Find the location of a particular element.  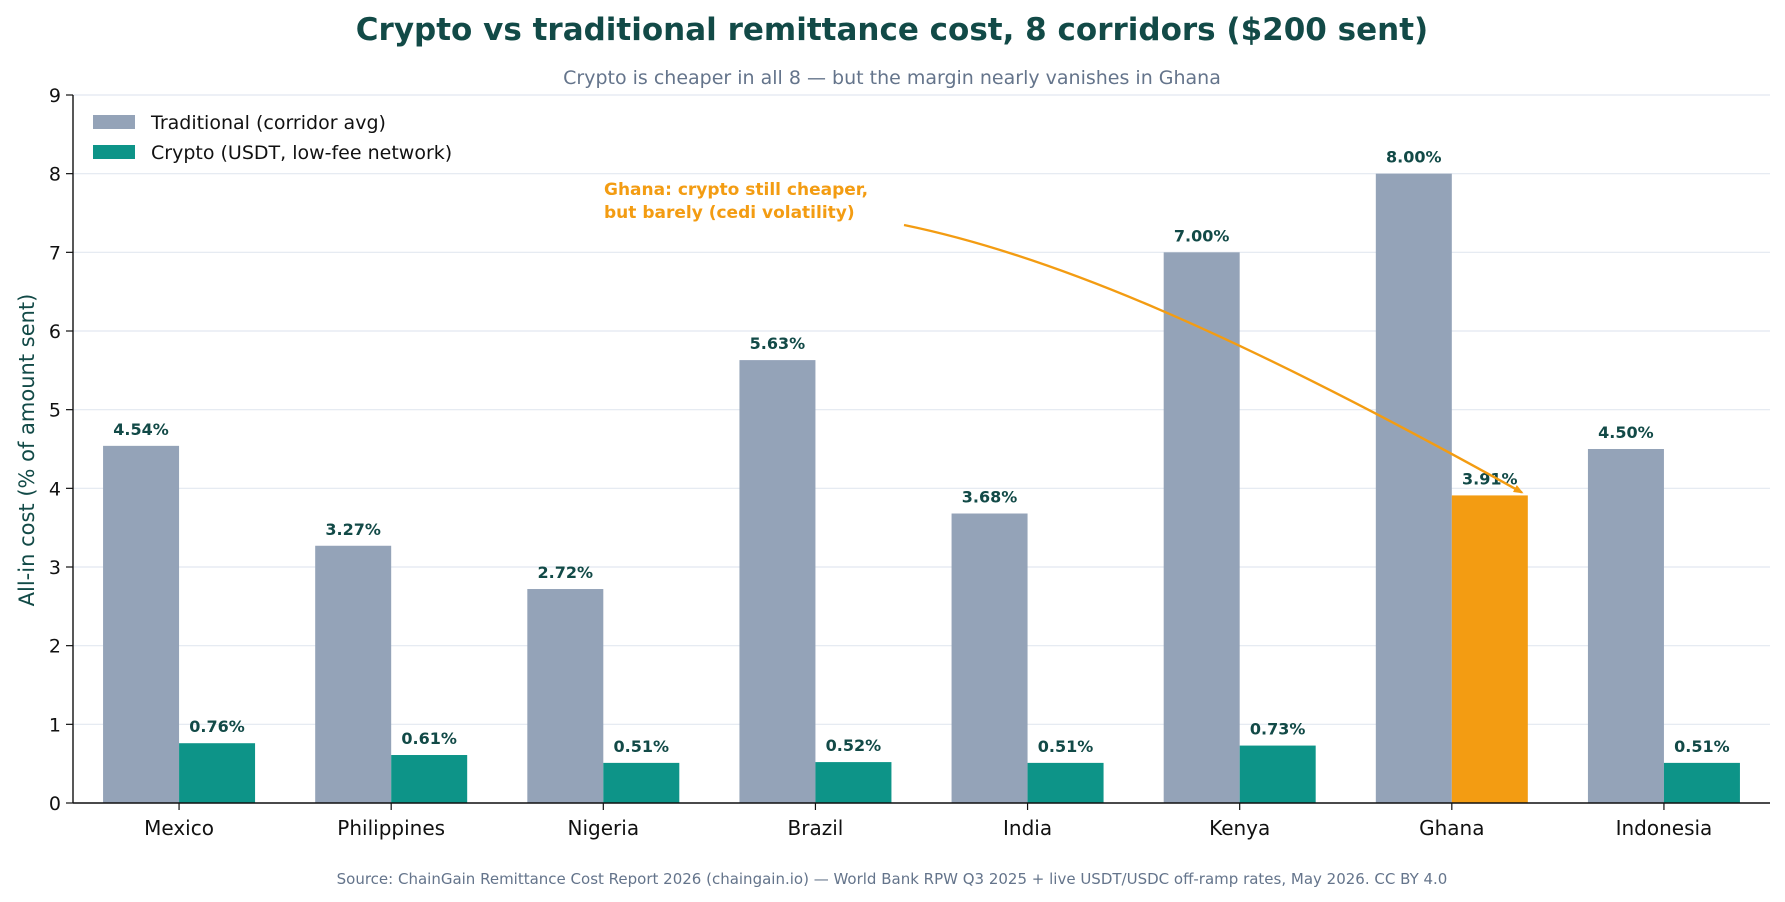

bar-philippines-crypto is located at coordinates (429, 779).